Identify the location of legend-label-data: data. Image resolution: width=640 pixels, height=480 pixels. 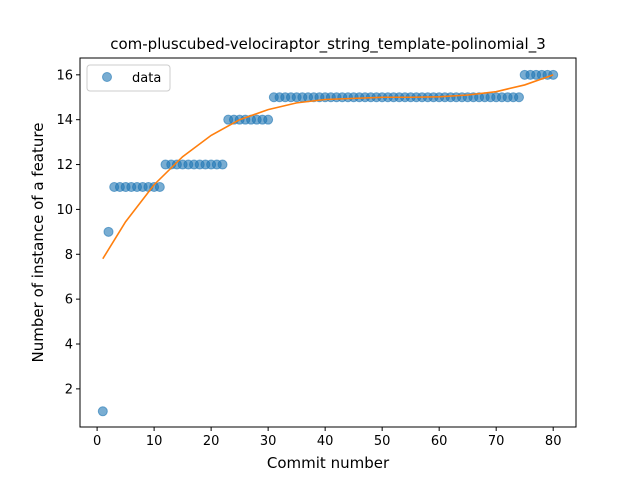
(146, 78).